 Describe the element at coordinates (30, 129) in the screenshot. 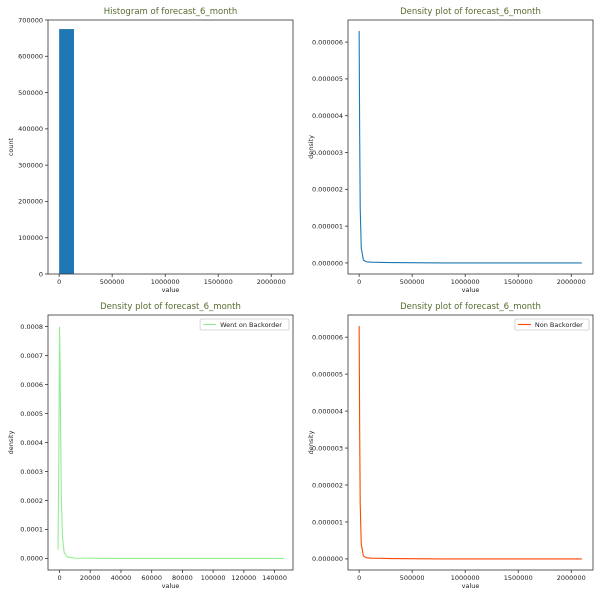

I see `y-tick-label: 400000` at that location.